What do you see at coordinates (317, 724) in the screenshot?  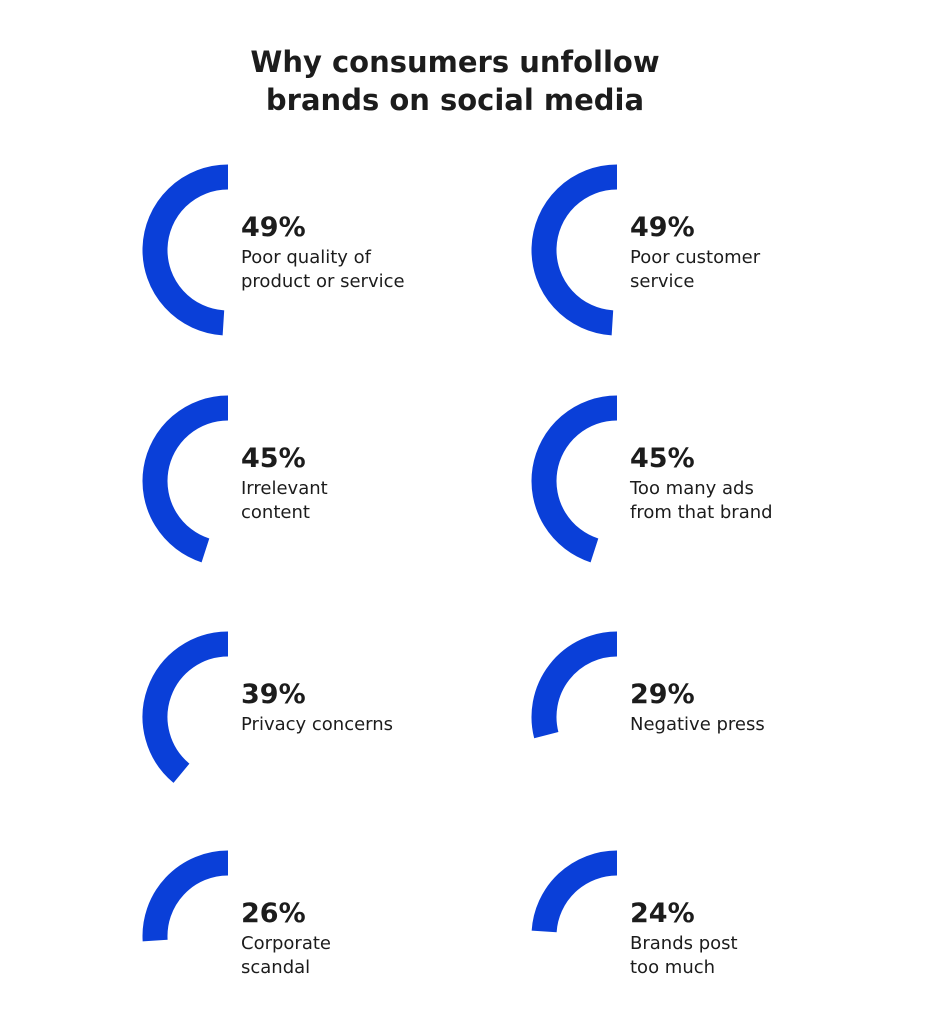 I see `category-label: Privacy concerns` at bounding box center [317, 724].